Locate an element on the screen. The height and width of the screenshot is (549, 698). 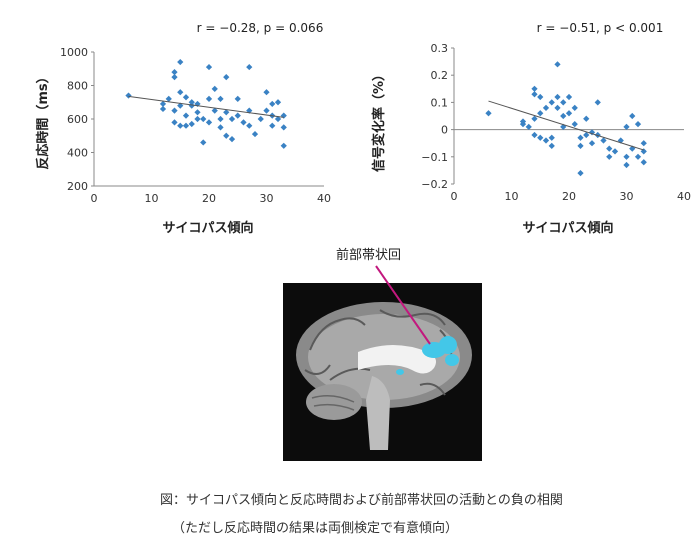
chart1-xlabel: サイコパス傾向 is located at coordinates (207, 228).